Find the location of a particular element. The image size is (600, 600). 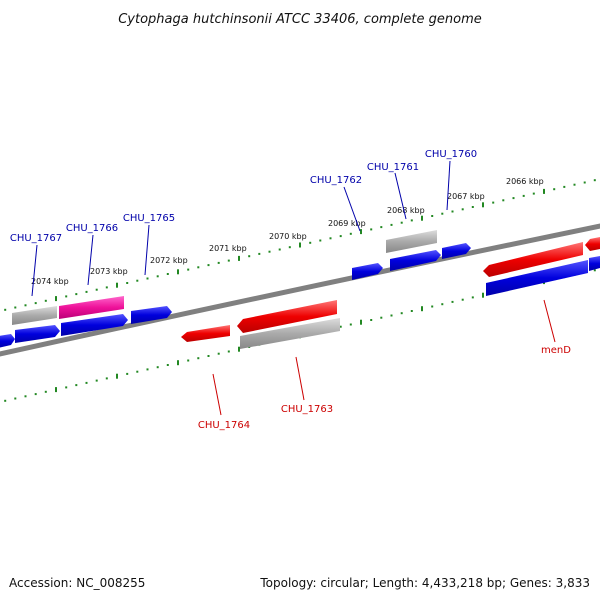

kbp-label-2066: 2066 kbp is located at coordinates (525, 181).